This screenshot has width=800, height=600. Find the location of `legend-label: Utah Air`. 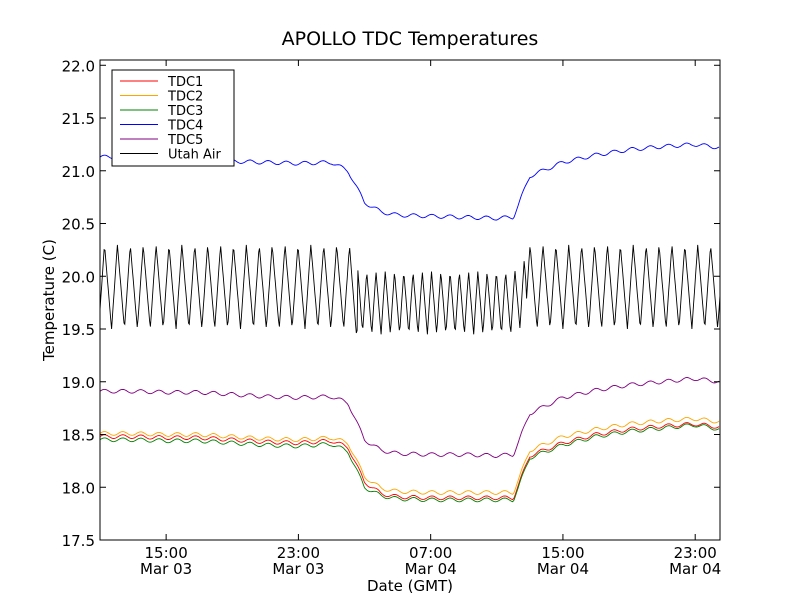

legend-label: Utah Air is located at coordinates (194, 155).